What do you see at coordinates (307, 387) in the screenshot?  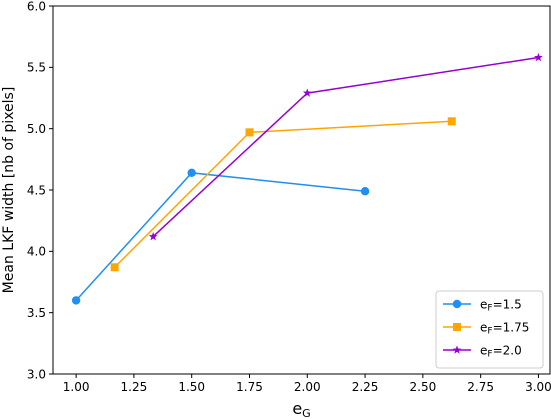 I see `x-tick-label-4: 2.00` at bounding box center [307, 387].